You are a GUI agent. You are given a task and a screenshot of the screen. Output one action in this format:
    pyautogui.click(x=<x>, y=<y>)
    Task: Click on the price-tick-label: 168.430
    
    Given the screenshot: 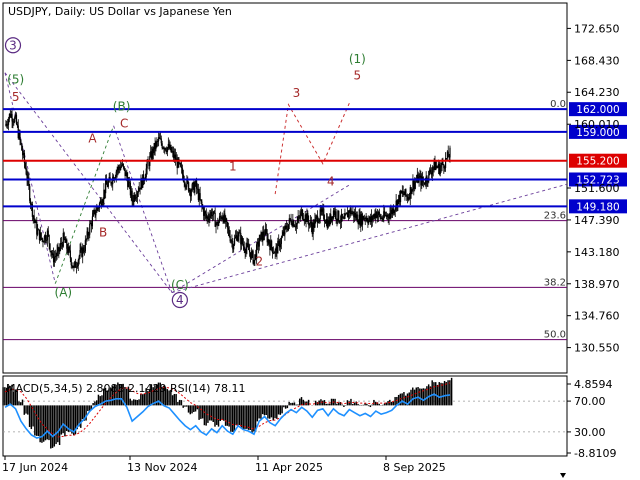 What is the action you would take?
    pyautogui.click(x=597, y=60)
    